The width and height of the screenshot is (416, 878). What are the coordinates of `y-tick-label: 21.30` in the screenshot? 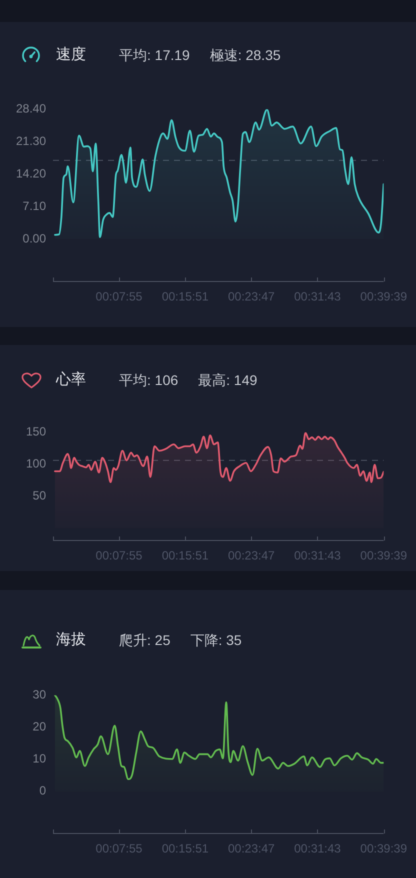 It's located at (31, 141).